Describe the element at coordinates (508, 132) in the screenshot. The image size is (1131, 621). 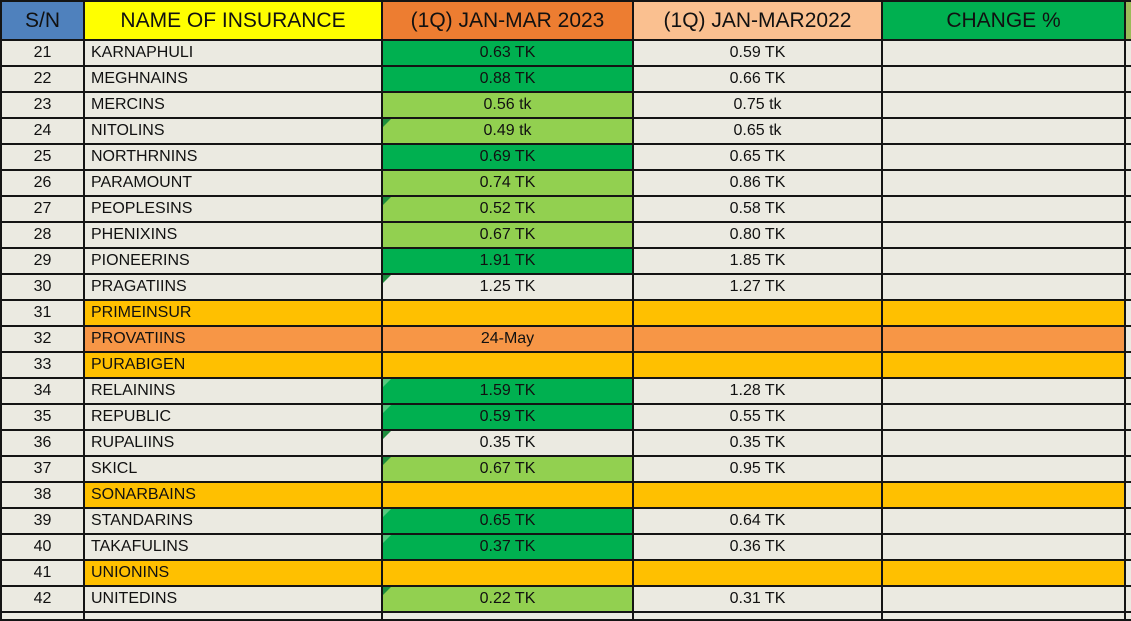
I see `cell-2023: 0.49 tk` at that location.